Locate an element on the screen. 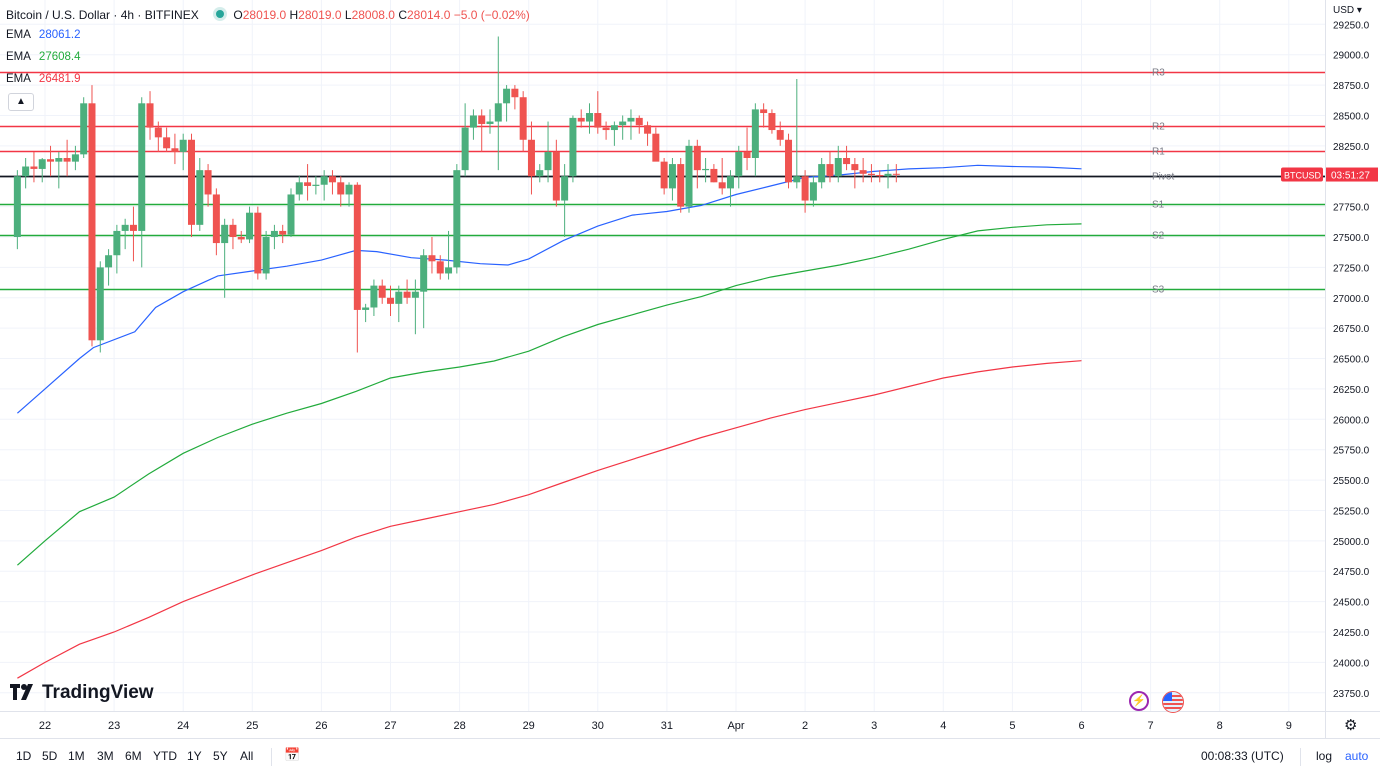 The height and width of the screenshot is (776, 1380). symbol-title: Bitcoin / U.S. Dollar · 4h · BITFINEX is located at coordinates (102, 15).